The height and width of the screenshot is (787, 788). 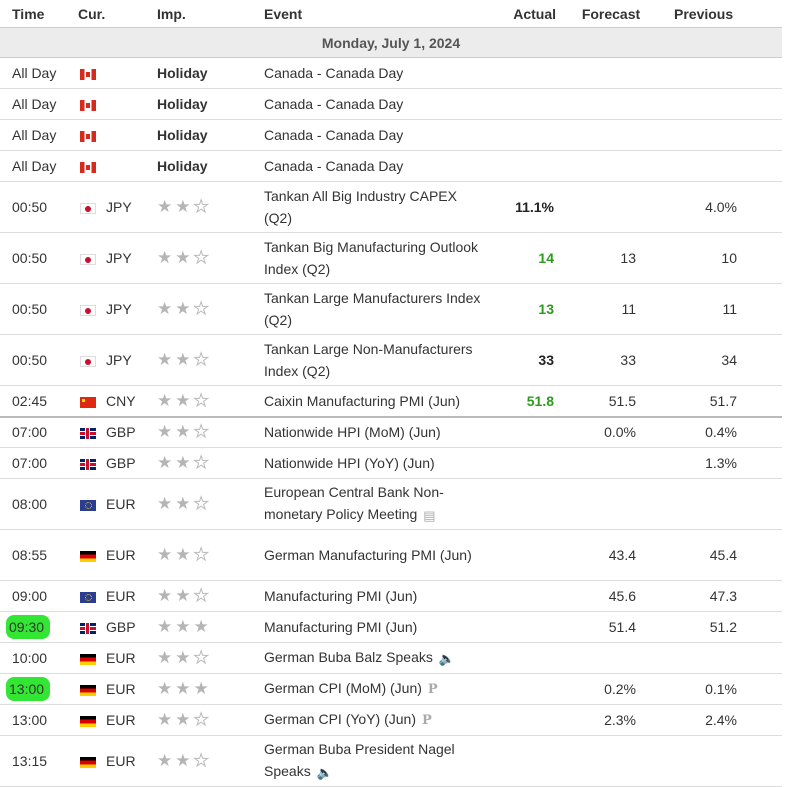 What do you see at coordinates (349, 463) in the screenshot?
I see `event-name-text: Nationwide HPI (YoY) (Jun)` at bounding box center [349, 463].